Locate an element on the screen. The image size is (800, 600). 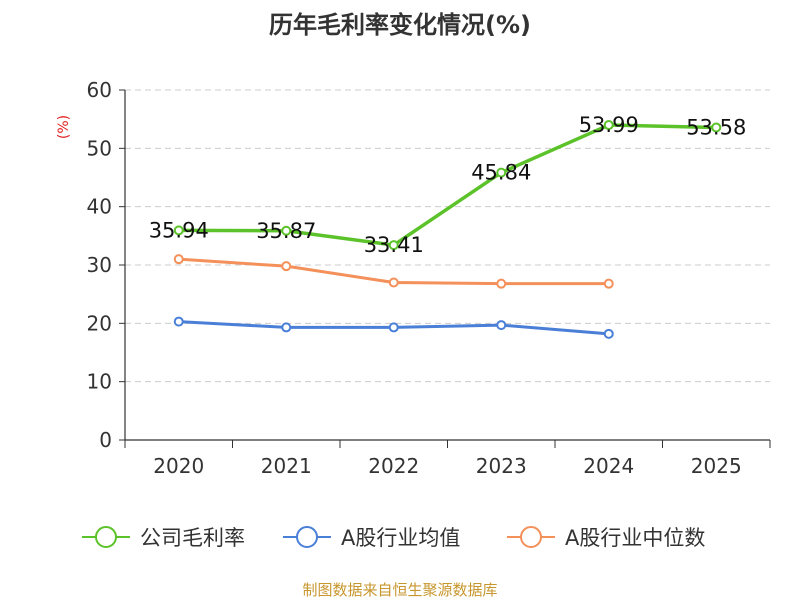
y-tick-label: 50 is located at coordinates (99, 148).